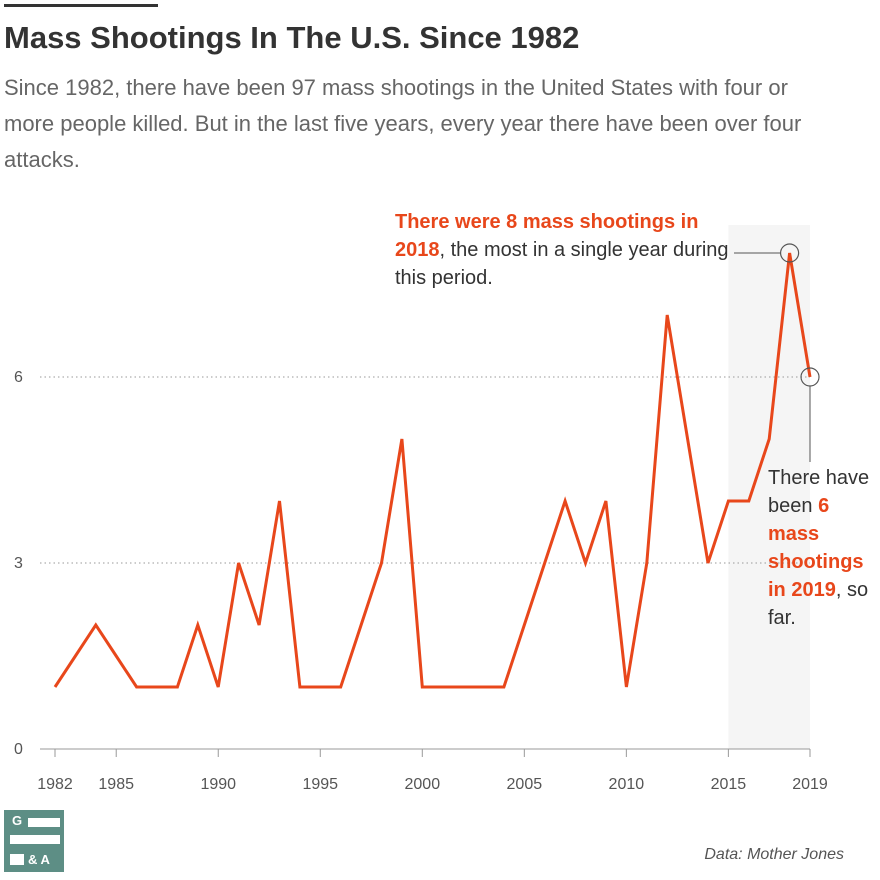  I want to click on x-tick-label: 1995, so click(320, 784).